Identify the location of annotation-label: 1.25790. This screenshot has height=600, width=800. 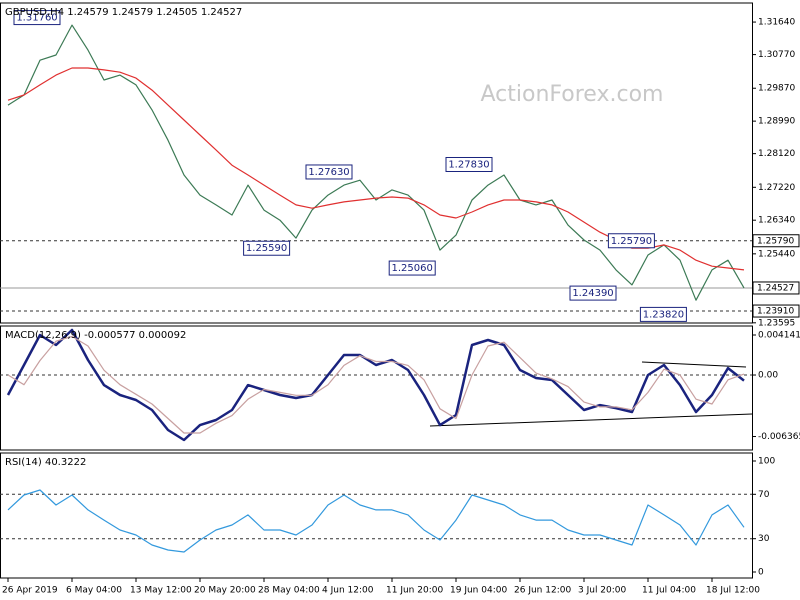
(631, 241).